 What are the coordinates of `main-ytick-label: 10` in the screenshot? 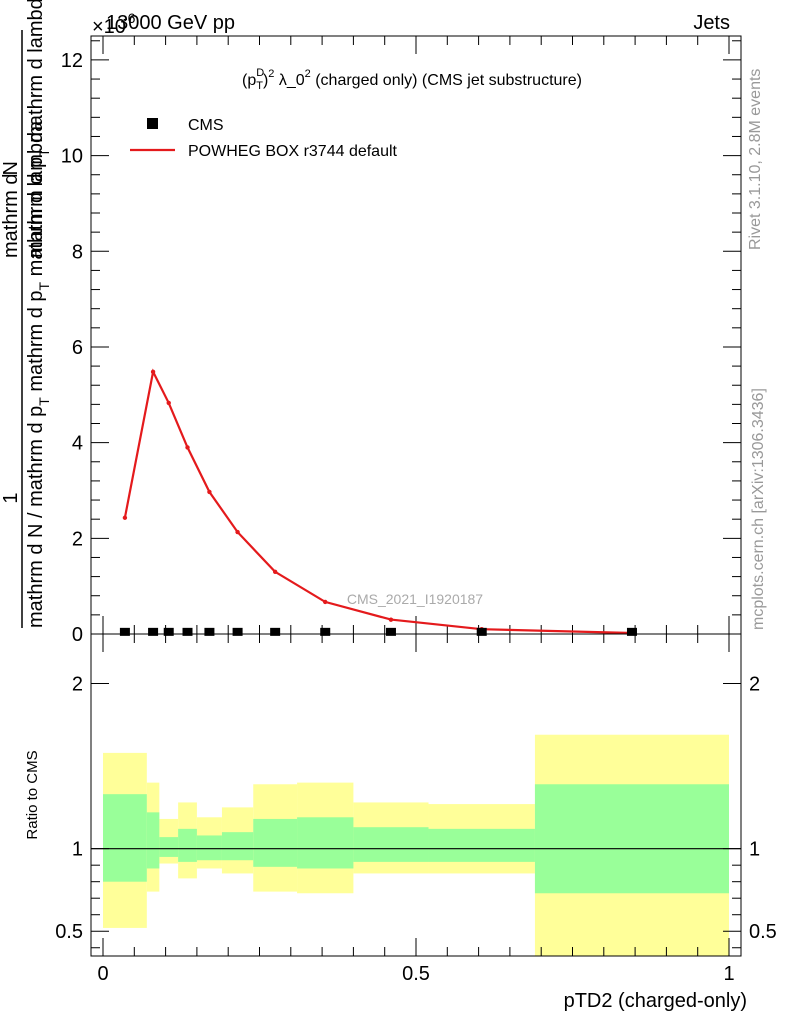 It's located at (72, 157).